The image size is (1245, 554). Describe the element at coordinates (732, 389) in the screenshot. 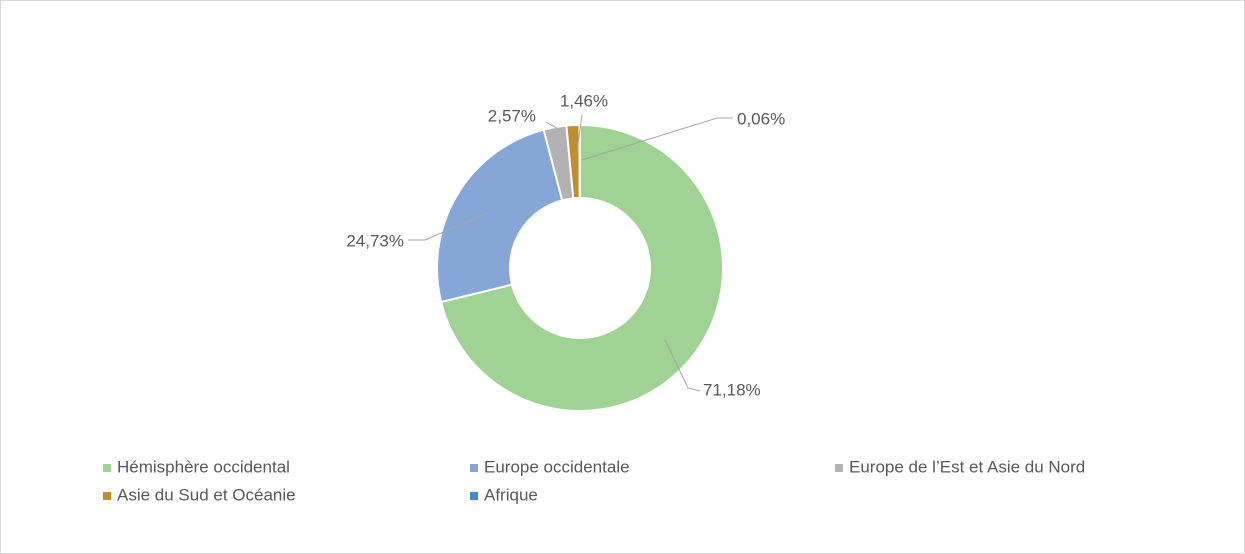

I see `data-label: 71,18%` at that location.